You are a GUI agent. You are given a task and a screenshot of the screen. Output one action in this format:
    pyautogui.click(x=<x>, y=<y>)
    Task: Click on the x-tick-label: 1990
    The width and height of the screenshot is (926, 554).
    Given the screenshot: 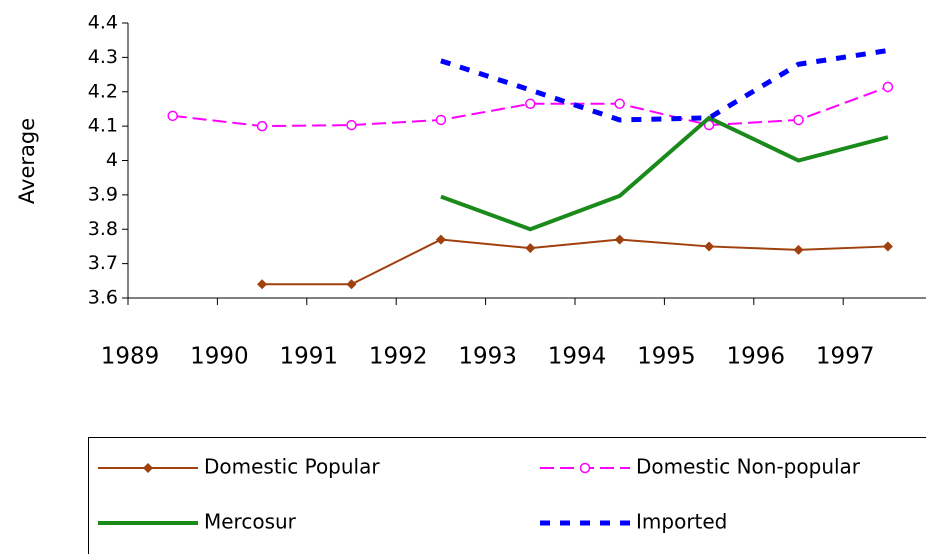 What is the action you would take?
    pyautogui.click(x=219, y=357)
    